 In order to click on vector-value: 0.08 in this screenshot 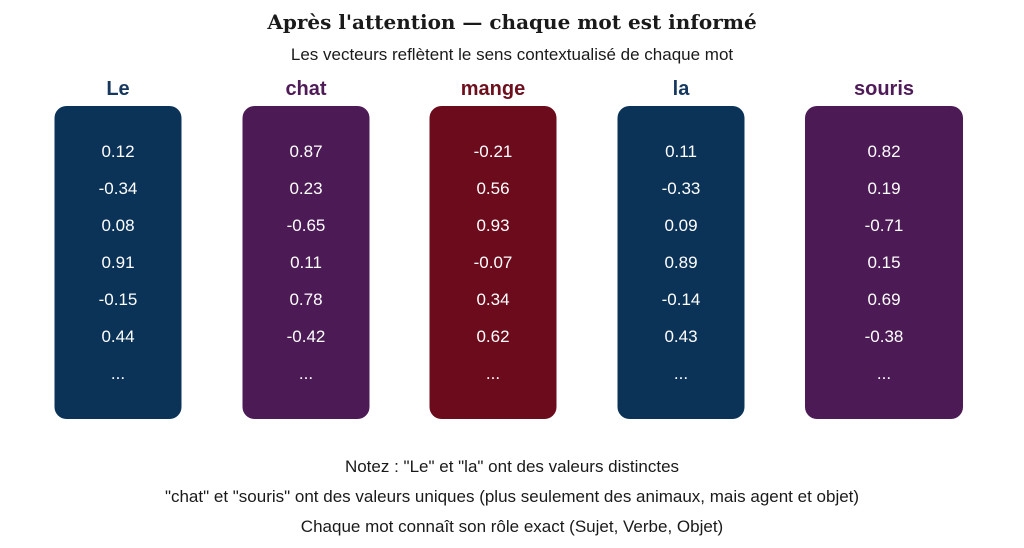, I will do `click(118, 225)`.